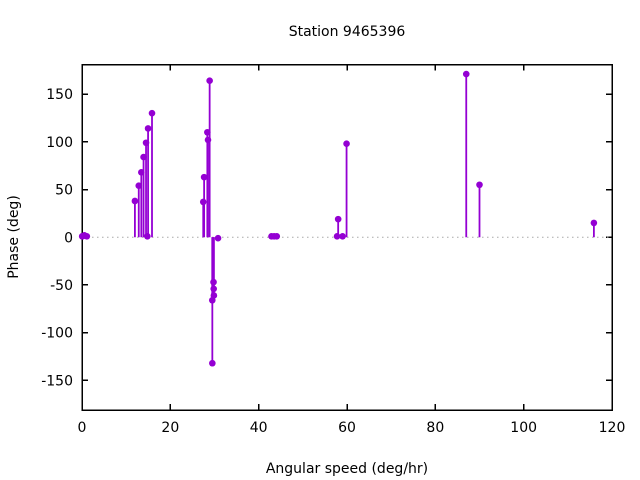  Describe the element at coordinates (612, 428) in the screenshot. I see `x-tick-label: 120` at that location.